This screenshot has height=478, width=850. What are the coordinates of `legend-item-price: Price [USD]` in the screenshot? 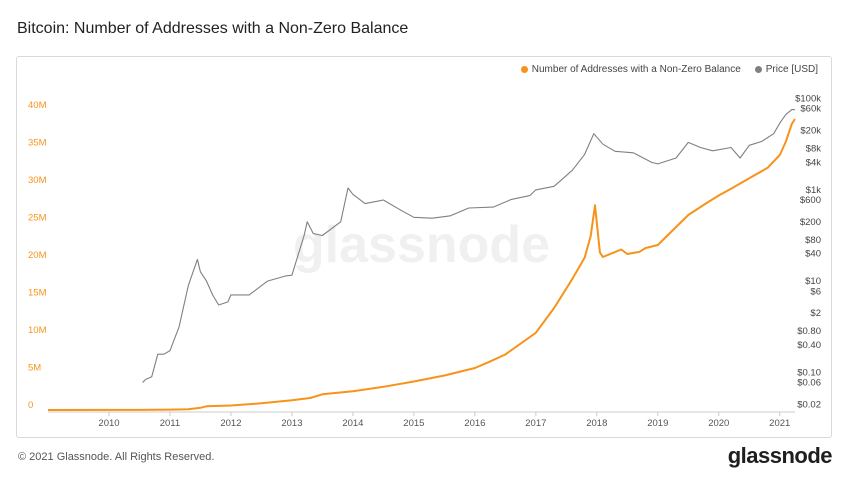 It's located at (786, 69).